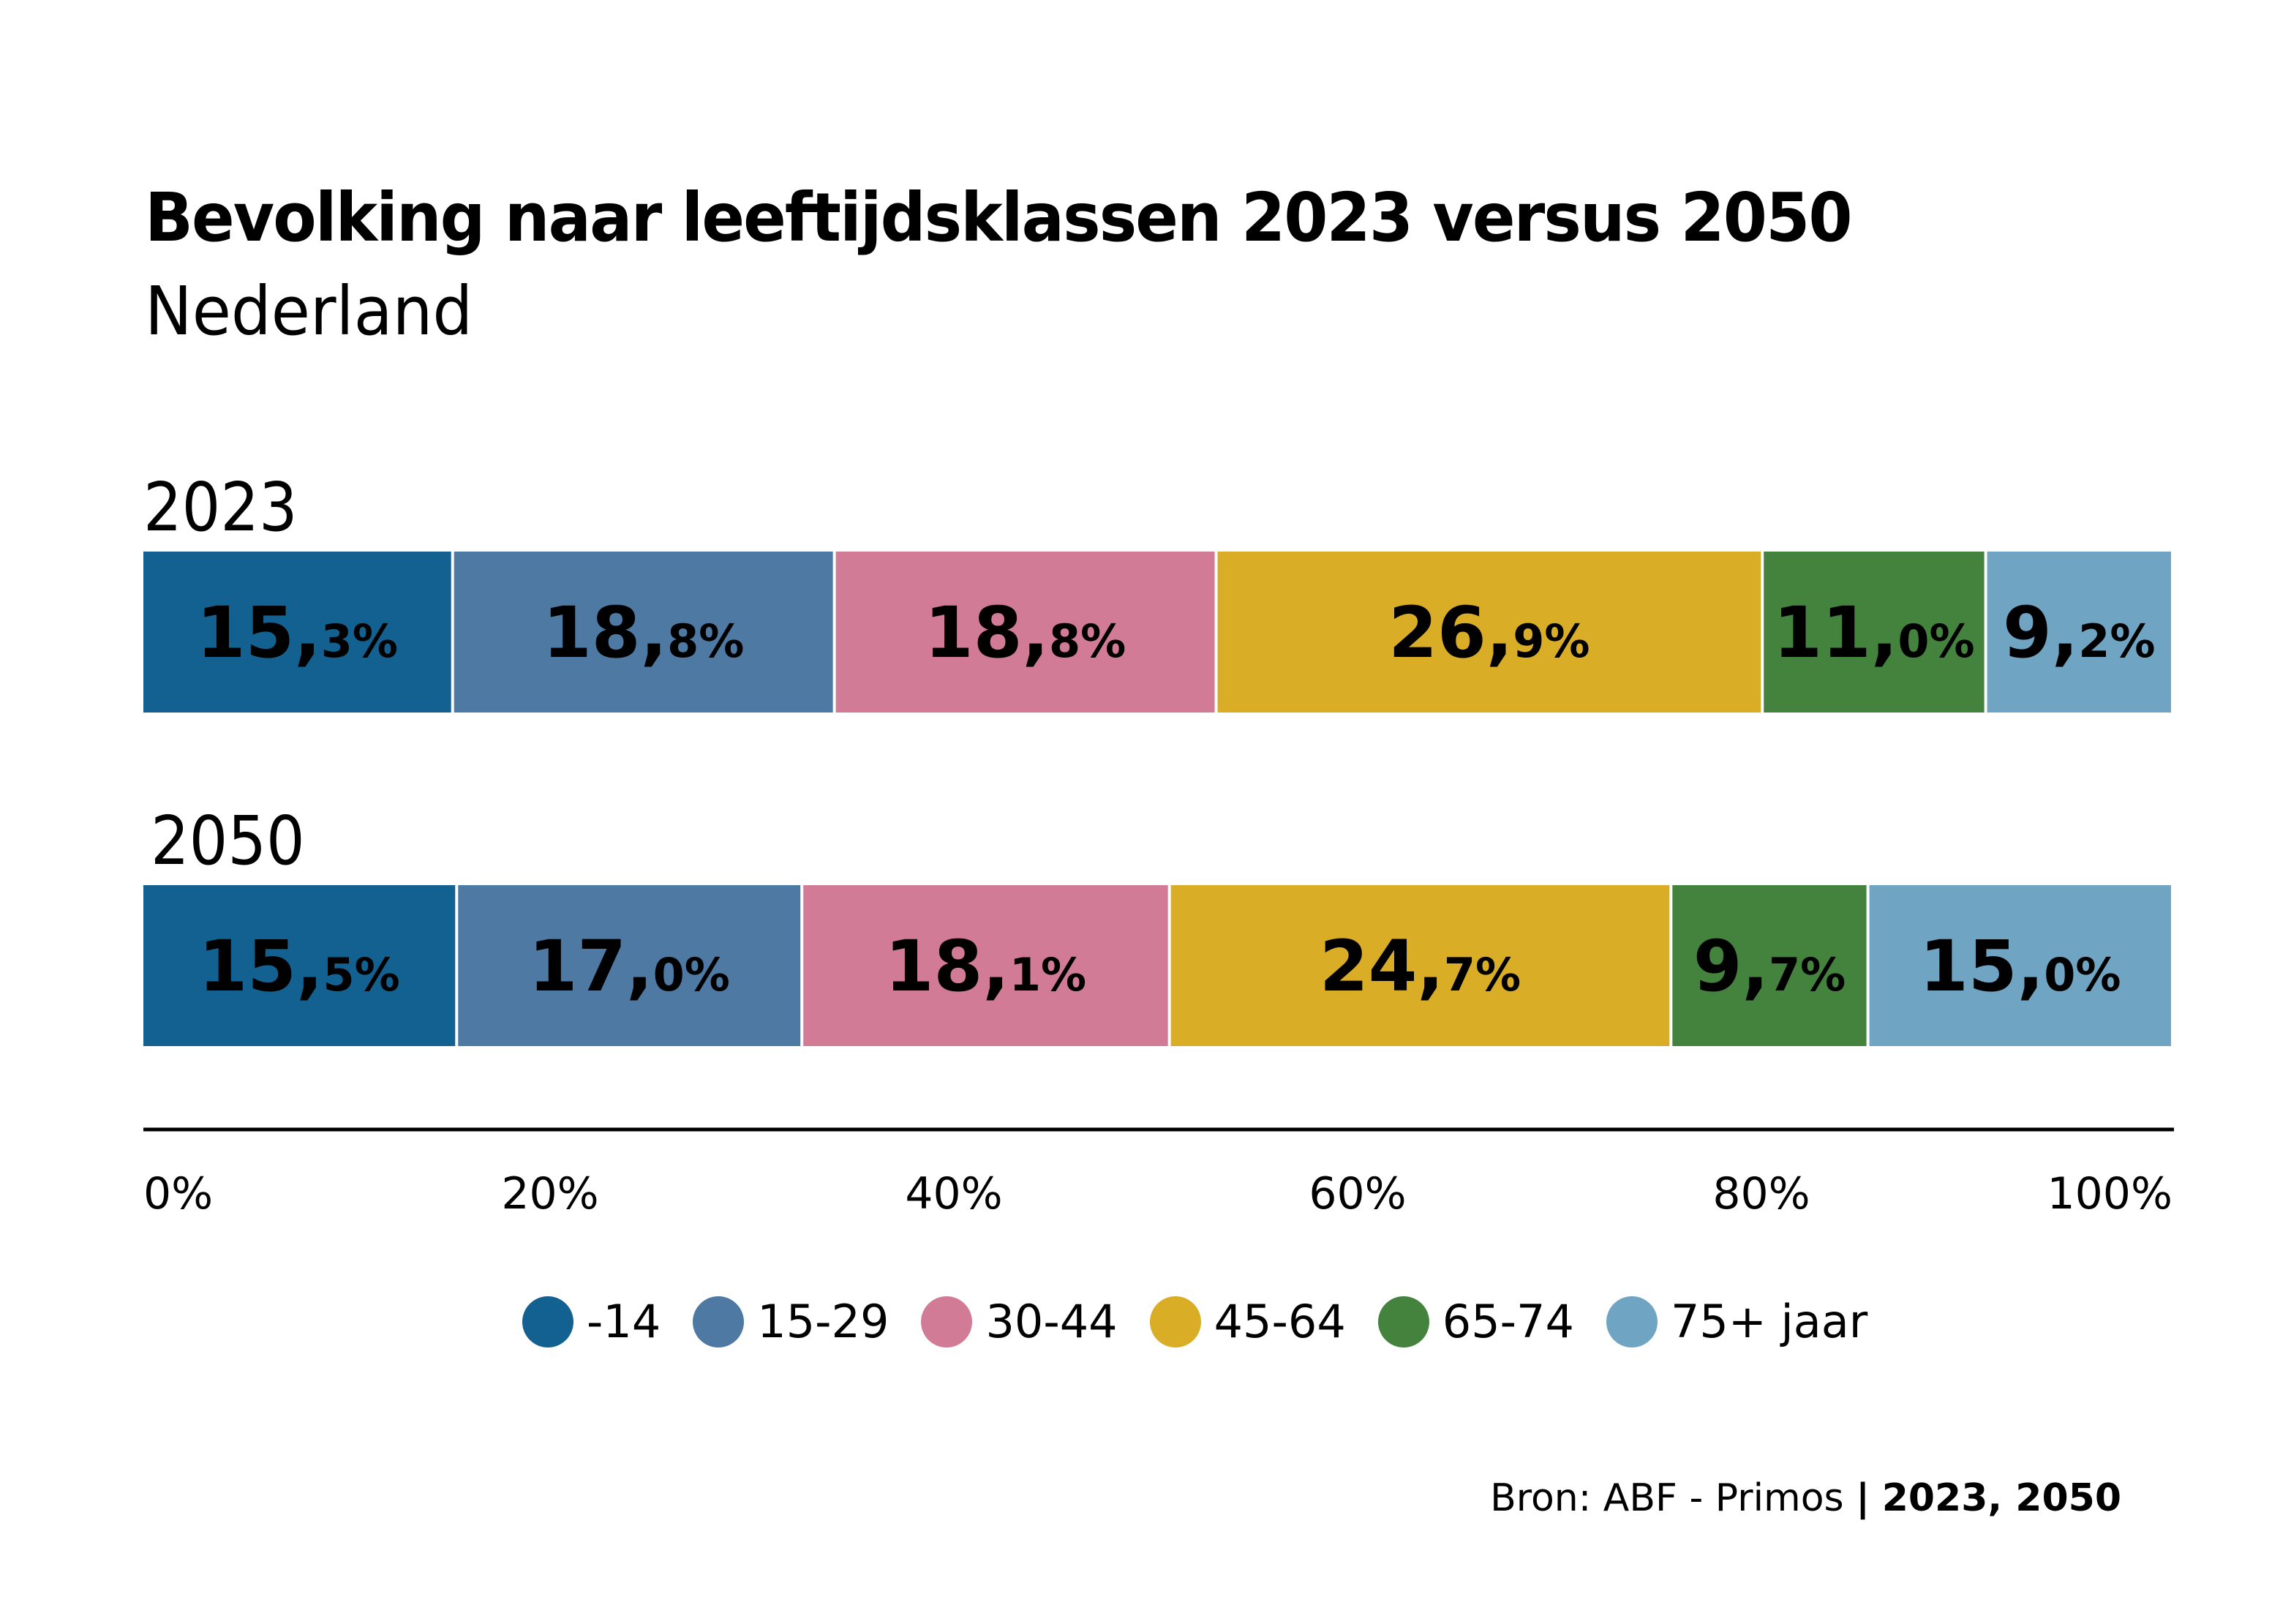 The width and height of the screenshot is (2291, 1624). Describe the element at coordinates (2001, 1498) in the screenshot. I see `source-years: 2023, 2050` at that location.